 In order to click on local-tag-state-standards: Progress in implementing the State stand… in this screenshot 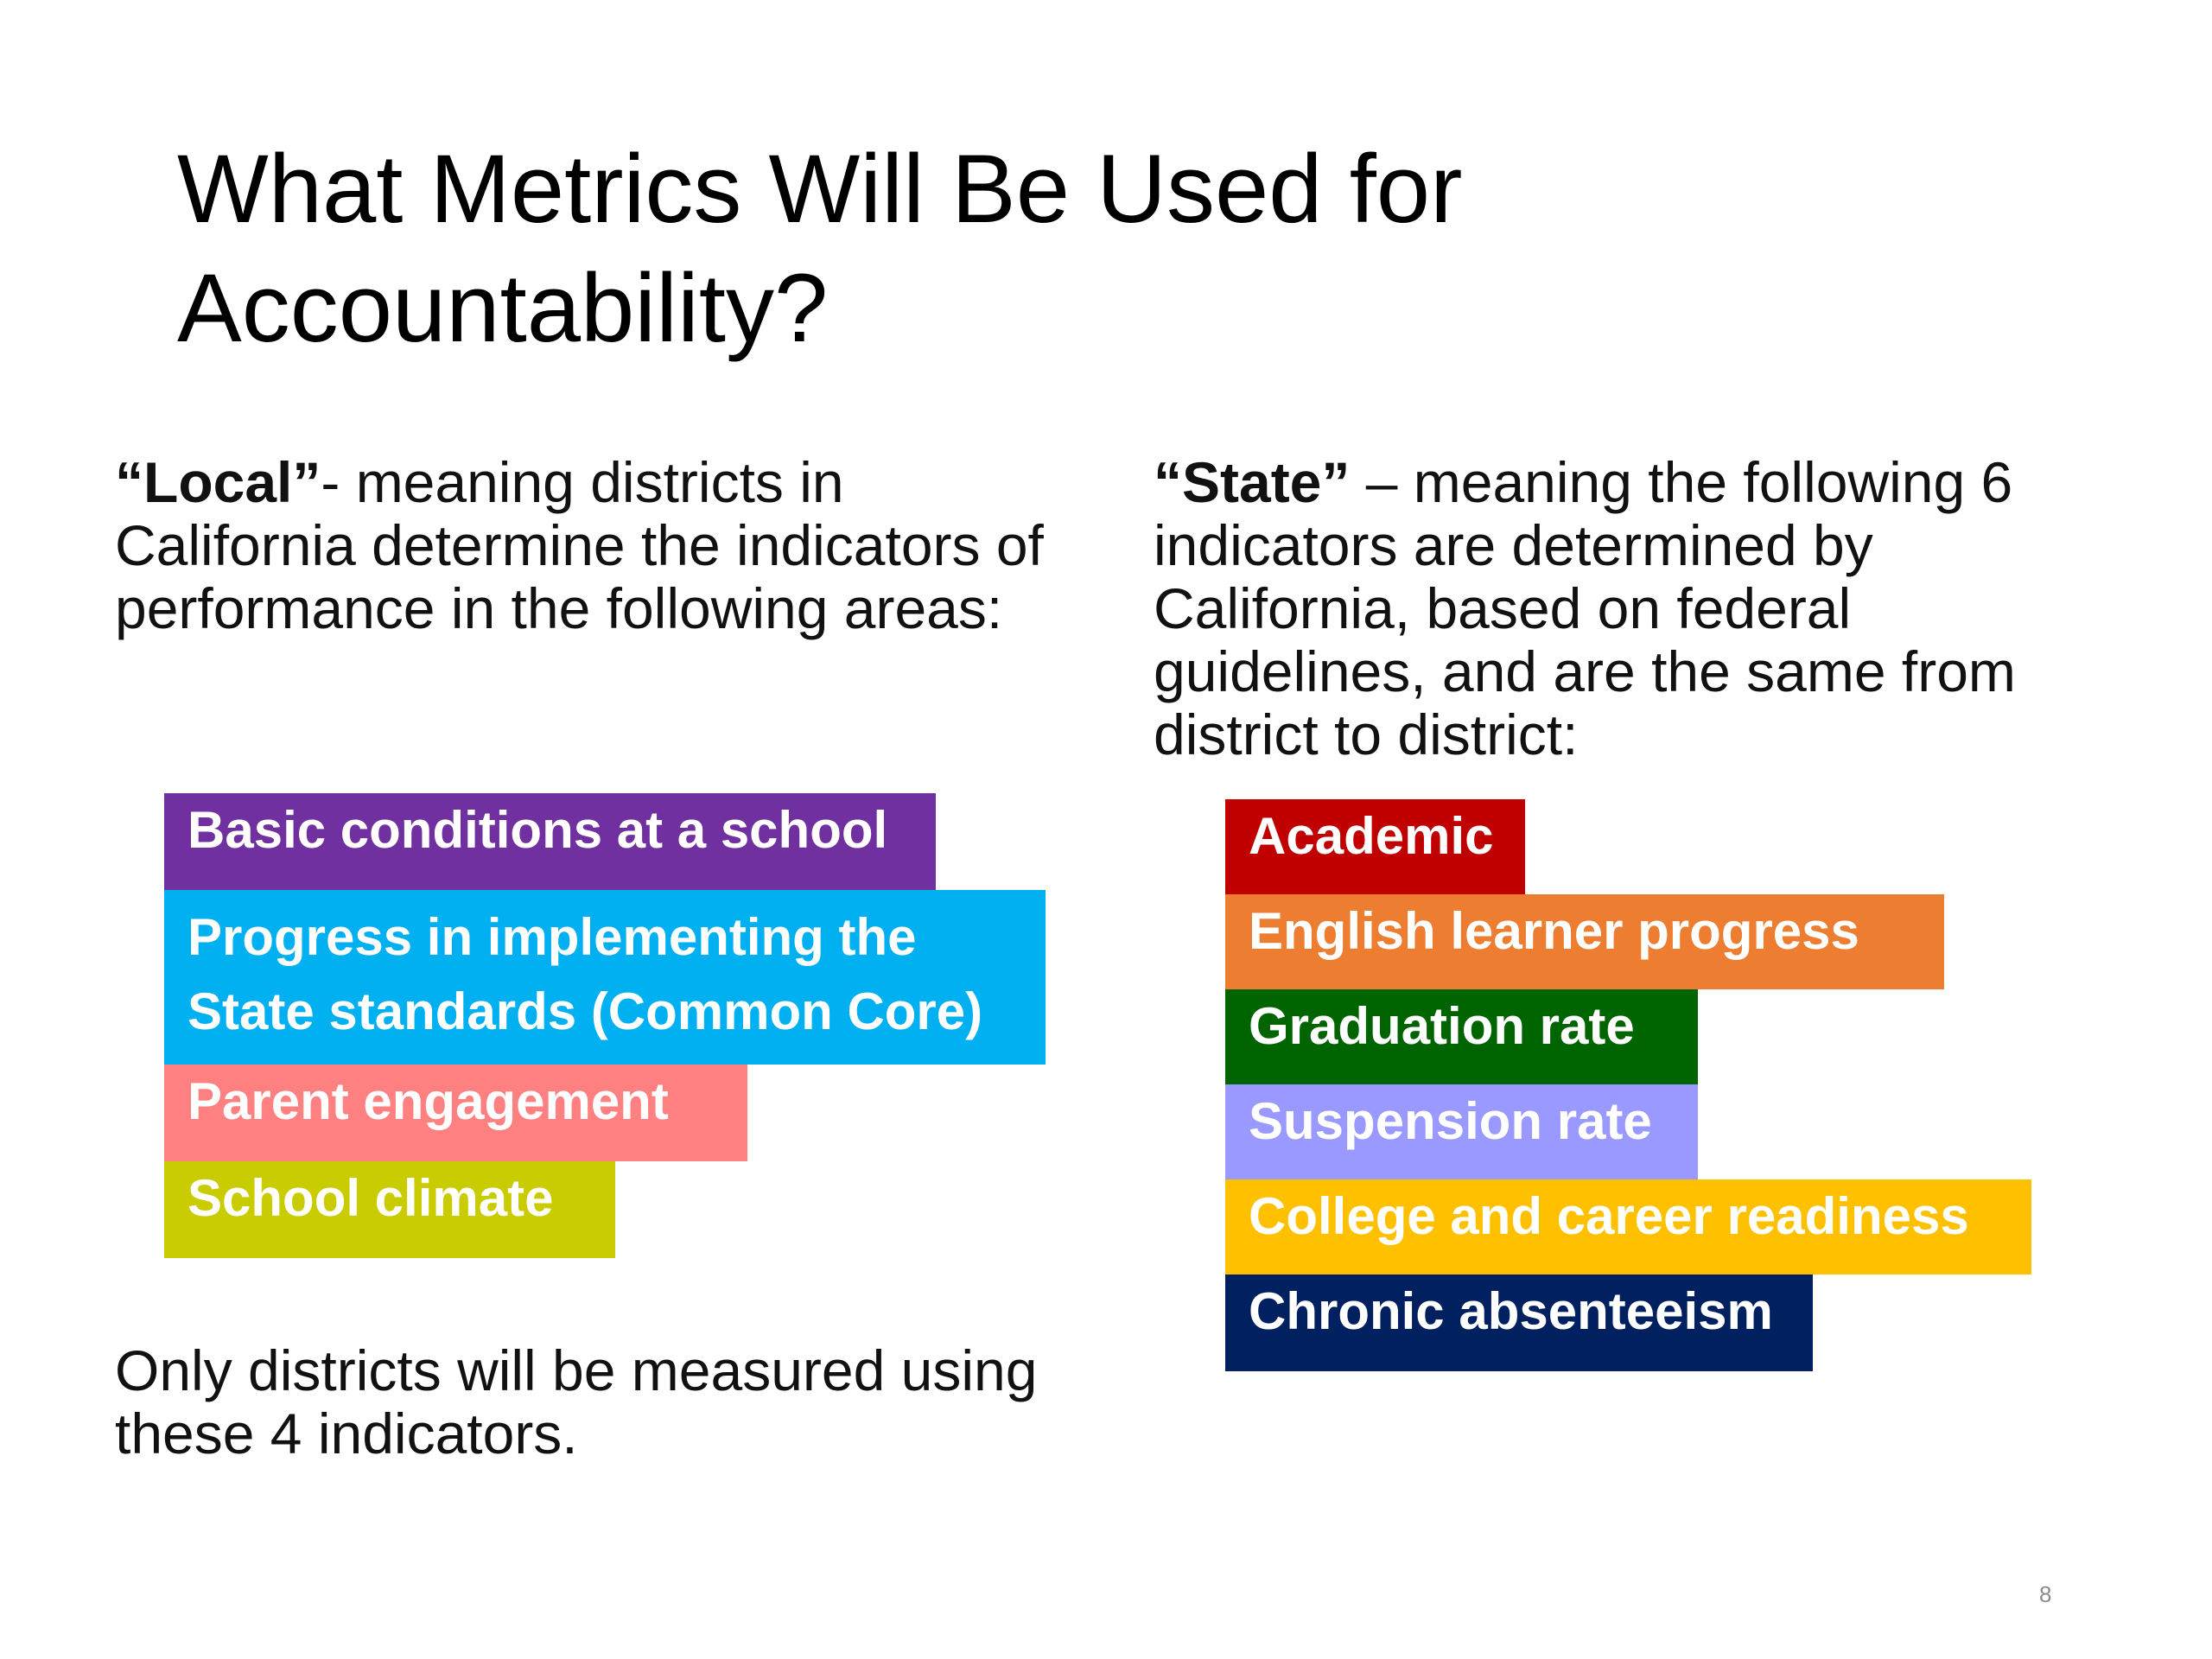, I will do `click(605, 977)`.